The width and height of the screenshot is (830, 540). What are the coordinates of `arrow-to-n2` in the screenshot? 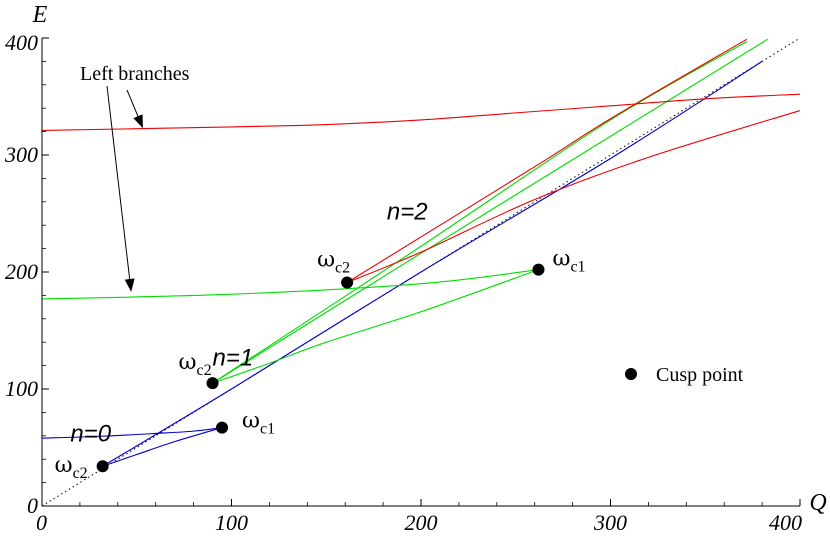 It's located at (135, 109).